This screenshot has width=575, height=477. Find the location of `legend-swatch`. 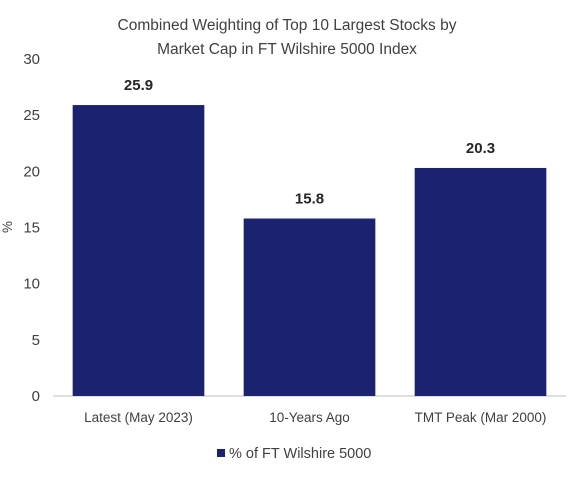

legend-swatch is located at coordinates (221, 453).